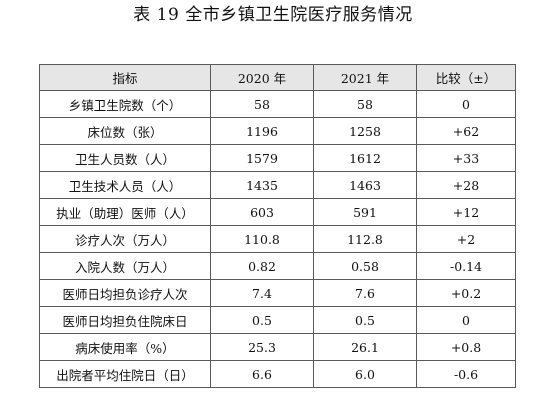 The image size is (546, 404). What do you see at coordinates (125, 212) in the screenshot?
I see `cell-indicator: 执业（助理）医师（人）` at bounding box center [125, 212].